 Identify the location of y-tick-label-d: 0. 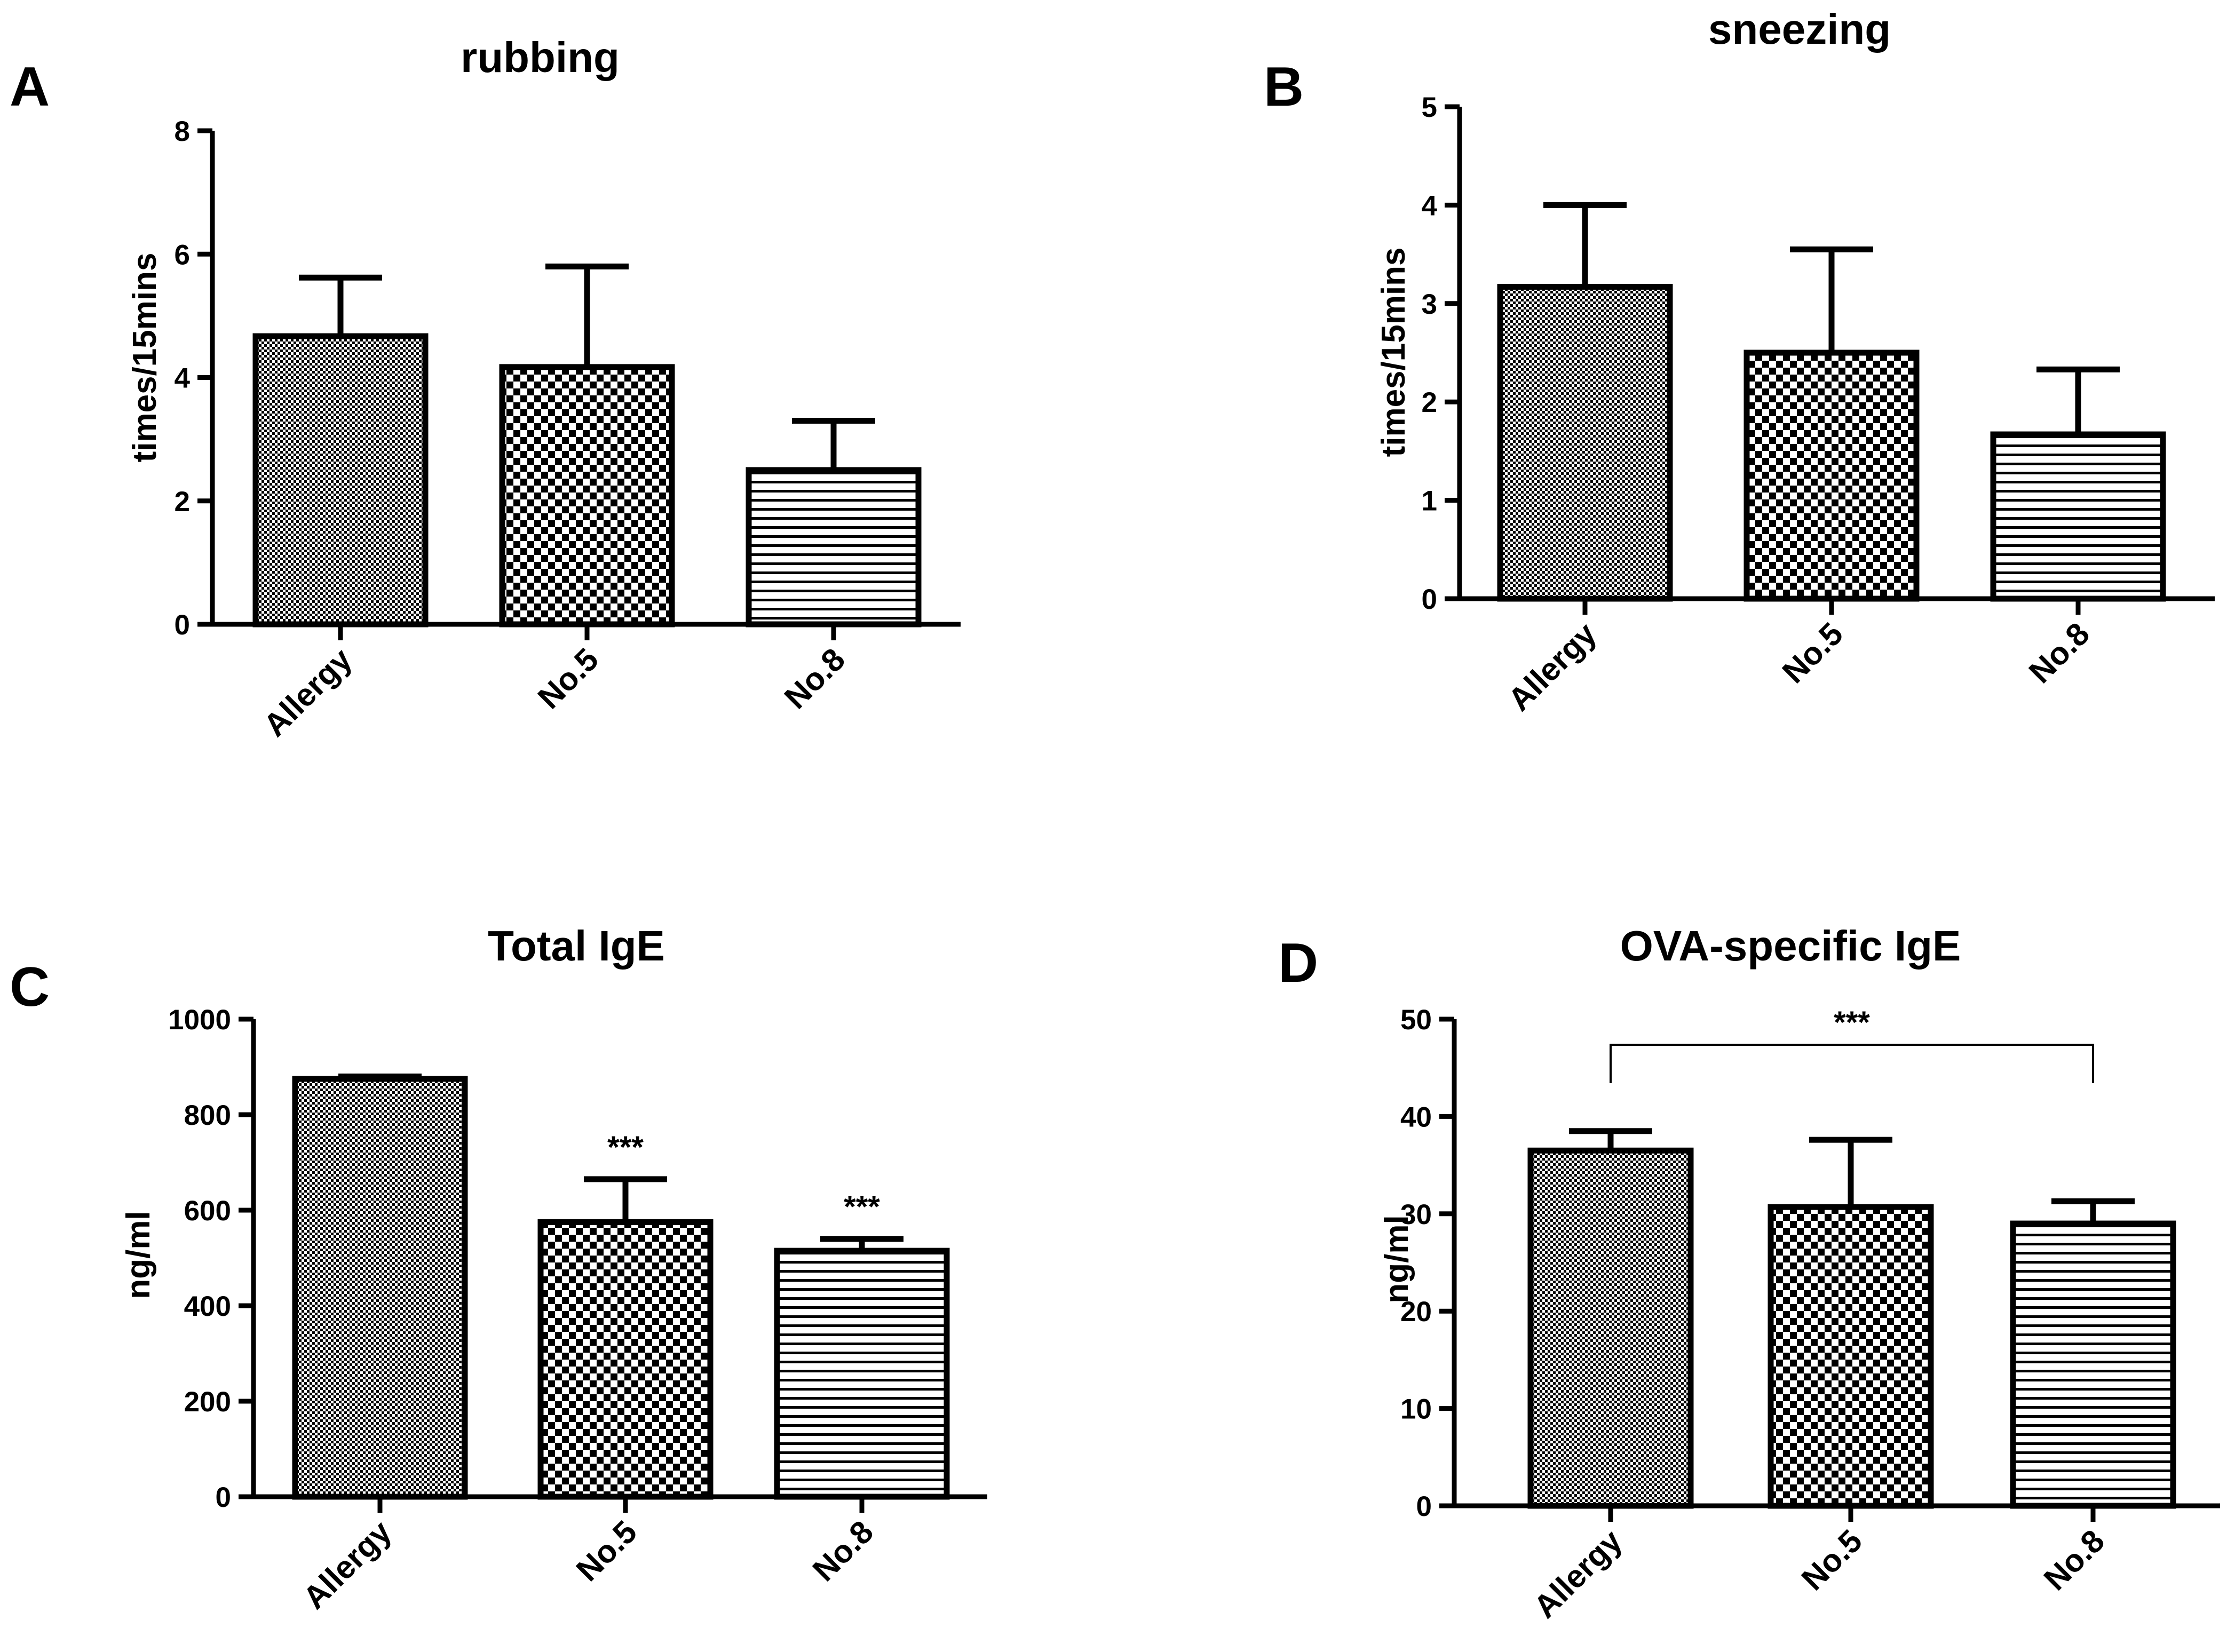
(1424, 1506).